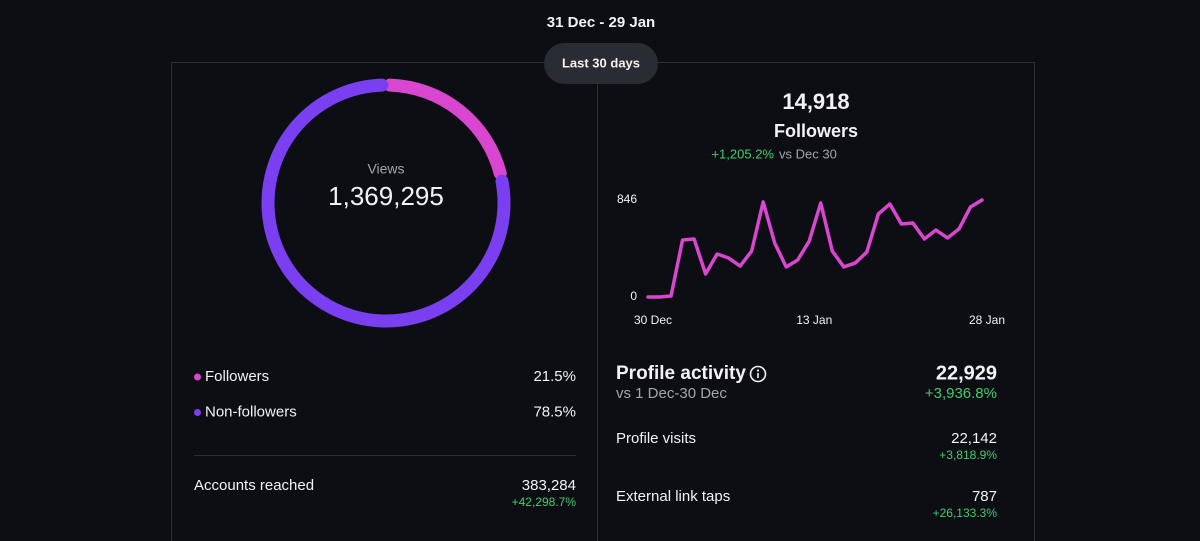 This screenshot has width=1200, height=541. Describe the element at coordinates (961, 393) in the screenshot. I see `profile-activity-change: +3,936.8%` at that location.